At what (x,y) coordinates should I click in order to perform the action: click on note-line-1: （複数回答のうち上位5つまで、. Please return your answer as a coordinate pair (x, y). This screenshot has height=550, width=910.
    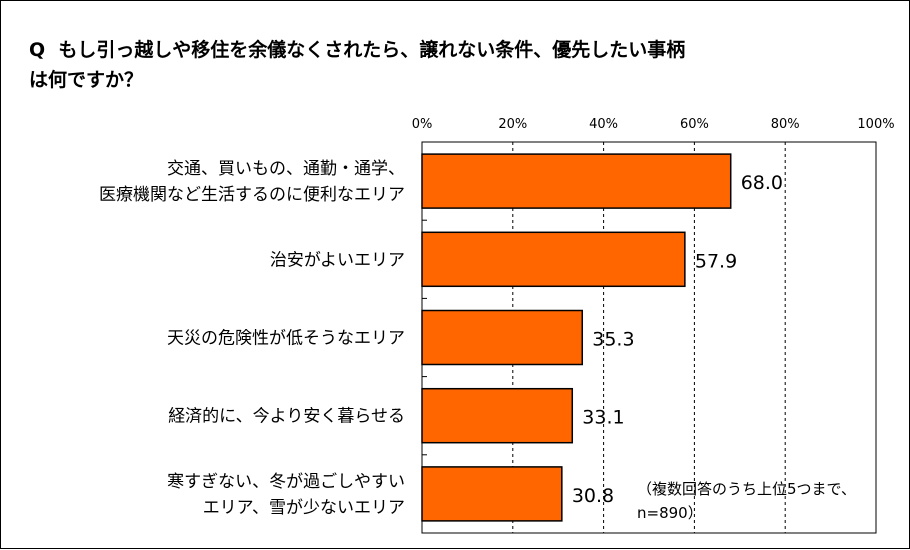
    Looking at the image, I should click on (746, 489).